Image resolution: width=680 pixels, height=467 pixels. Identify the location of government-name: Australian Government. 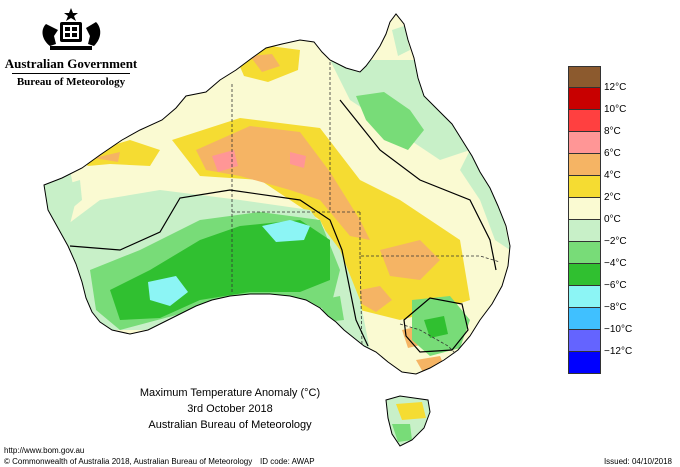
(71, 63).